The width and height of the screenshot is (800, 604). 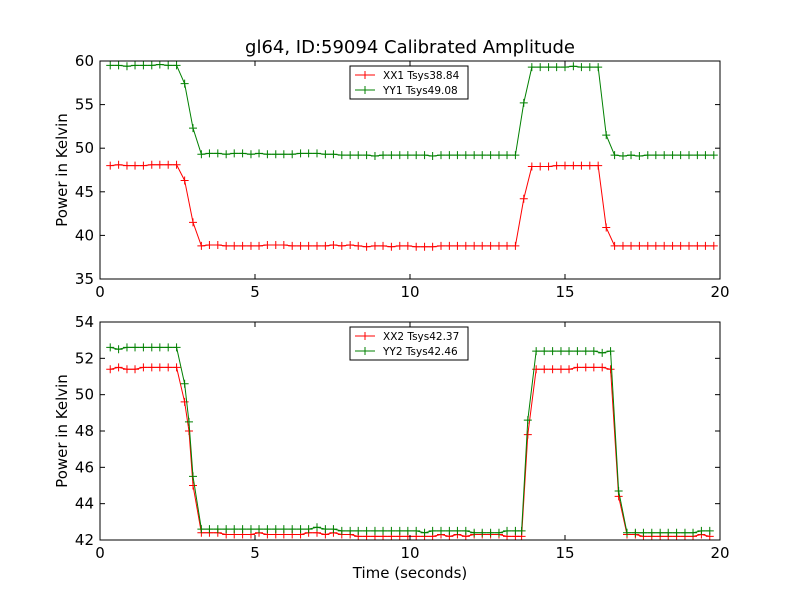 I want to click on plot2-x-tick-label: 15, so click(x=564, y=553).